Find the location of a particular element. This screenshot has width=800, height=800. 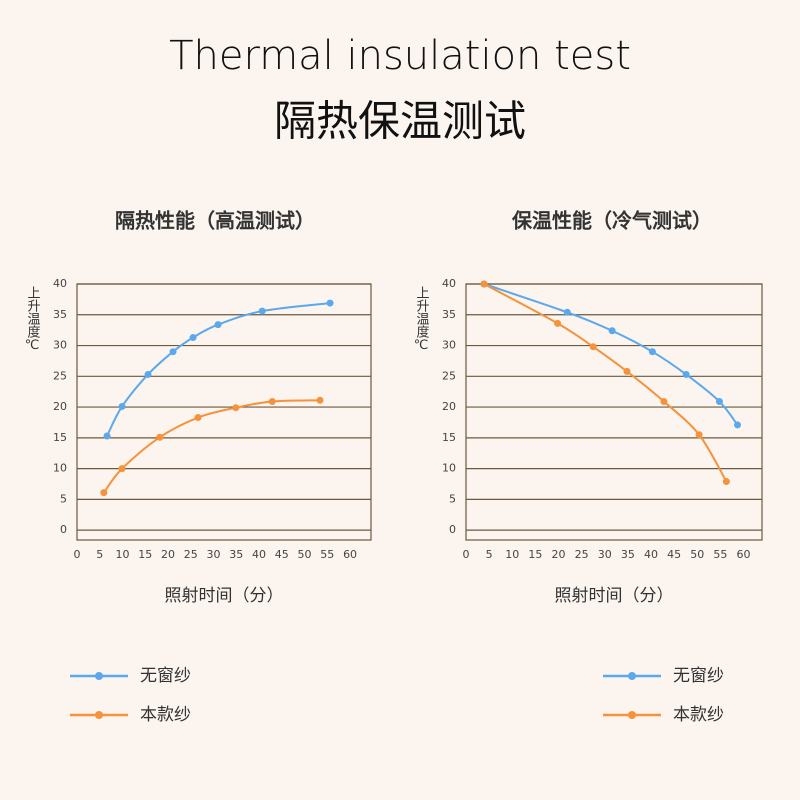

chart-title: 隔热性能（高温测试） is located at coordinates (215, 221).